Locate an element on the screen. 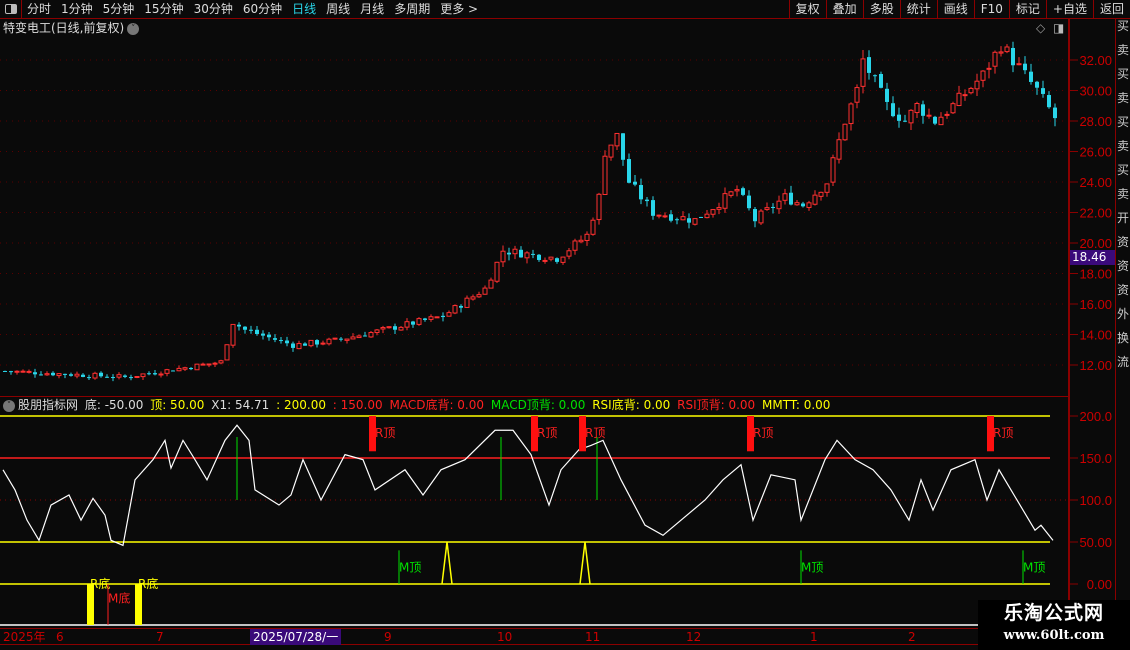 The width and height of the screenshot is (1130, 650). action-button: 统计 is located at coordinates (918, 9).